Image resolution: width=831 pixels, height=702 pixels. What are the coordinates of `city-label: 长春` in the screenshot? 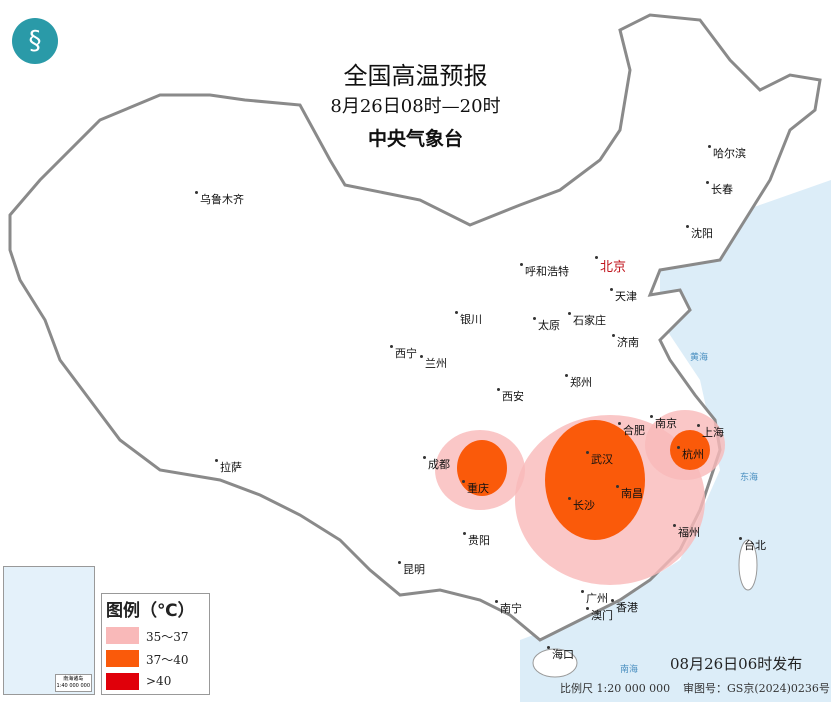 It's located at (719, 189).